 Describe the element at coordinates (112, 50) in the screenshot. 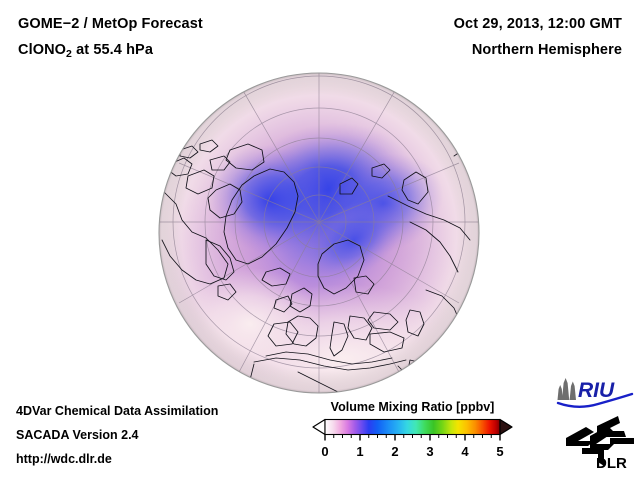

I see `species-pressure-level: at 55.4 hPa` at that location.